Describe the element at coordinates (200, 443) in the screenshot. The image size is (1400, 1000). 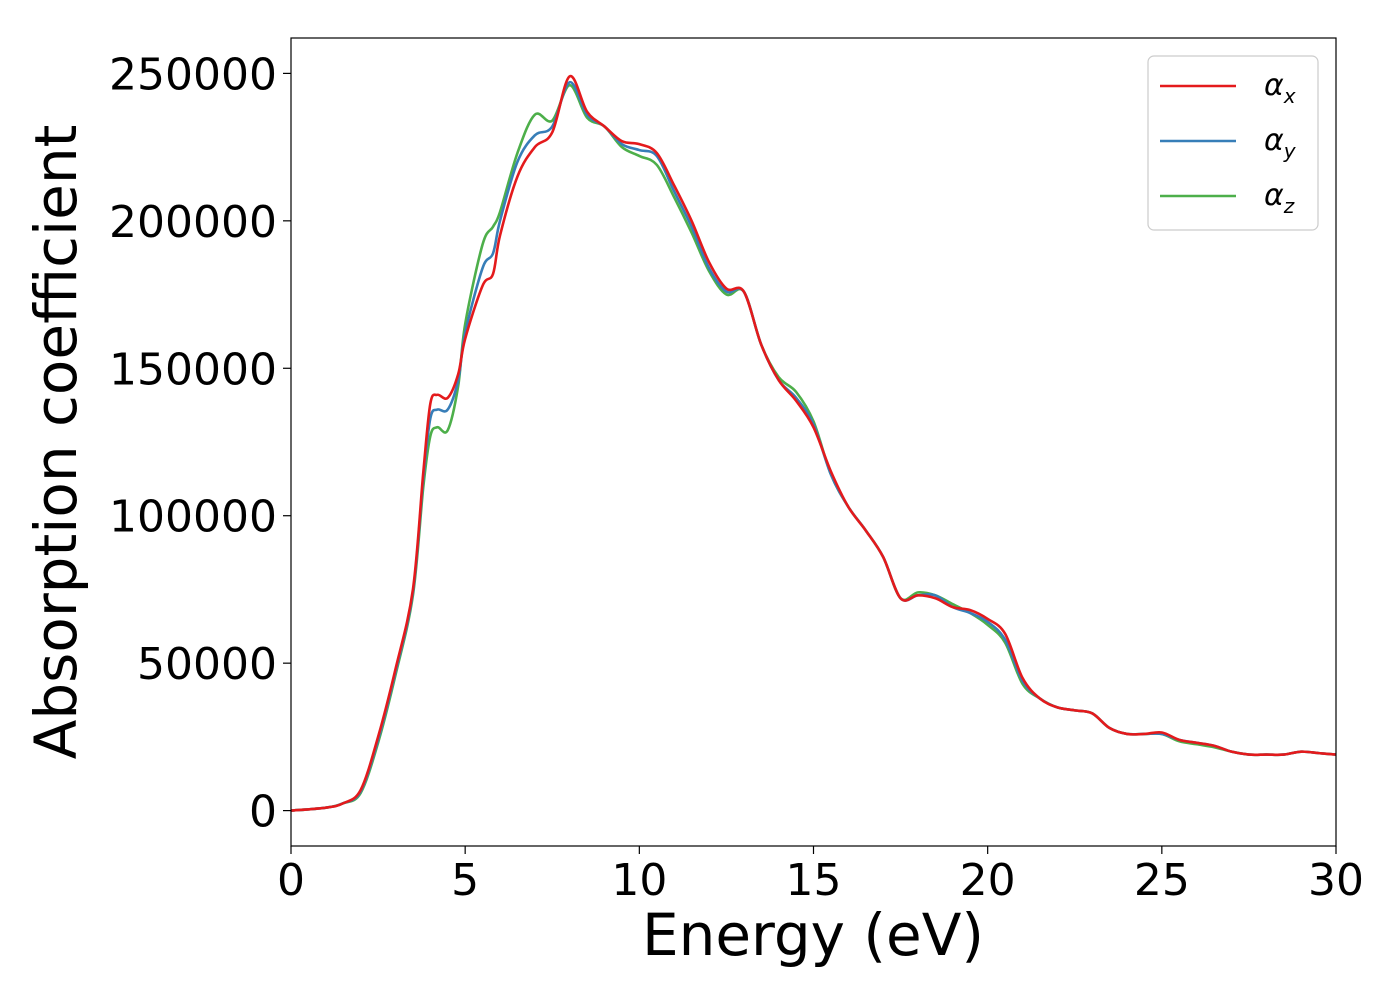
I see `y-axis: 0 50000 100000 150000 200000 250000` at that location.